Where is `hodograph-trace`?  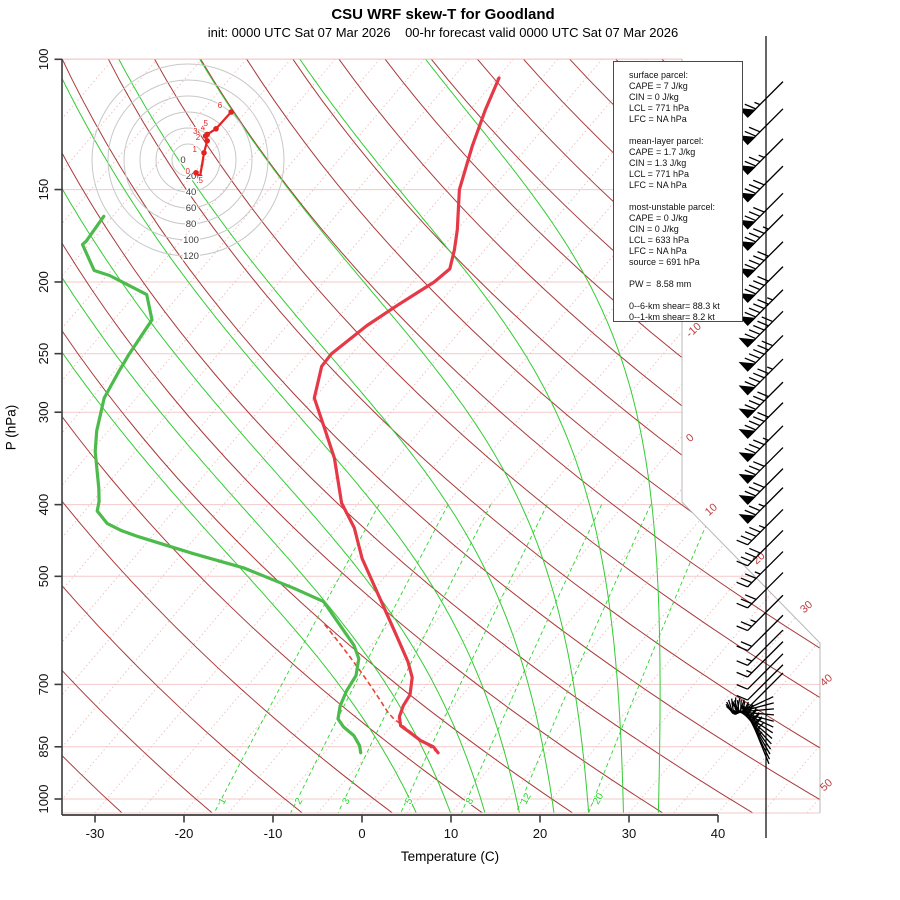
hodograph-trace is located at coordinates (214, 144).